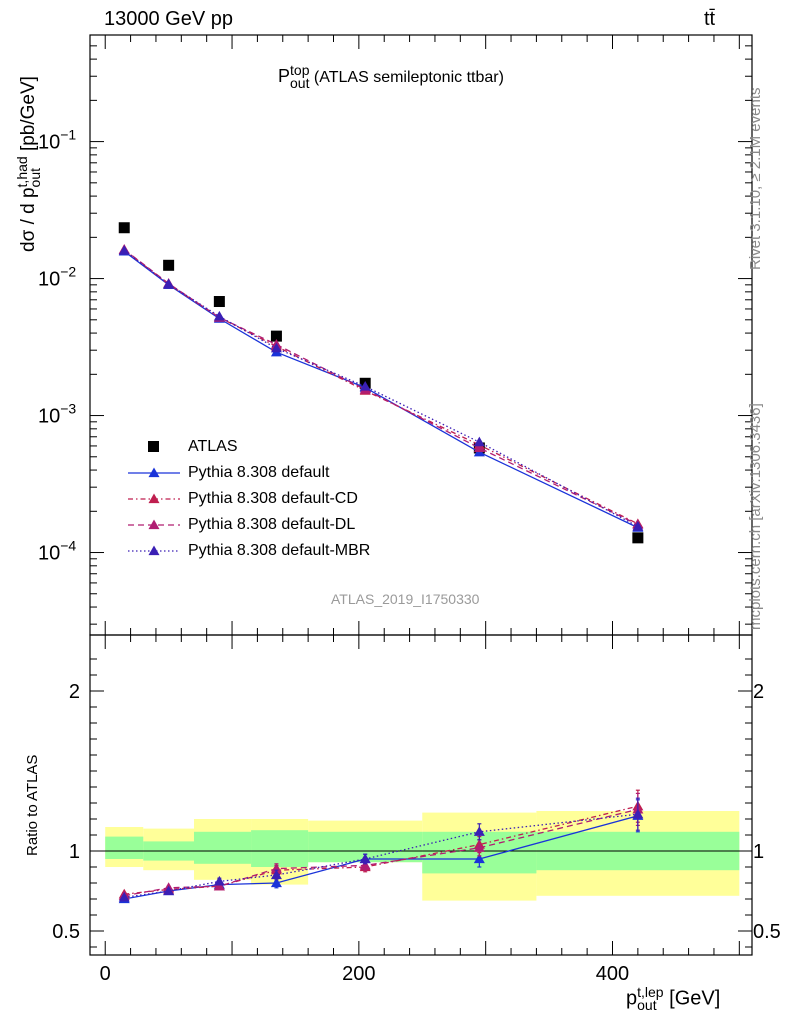  Describe the element at coordinates (692, 998) in the screenshot. I see `x-label-unit: [GeV]` at that location.